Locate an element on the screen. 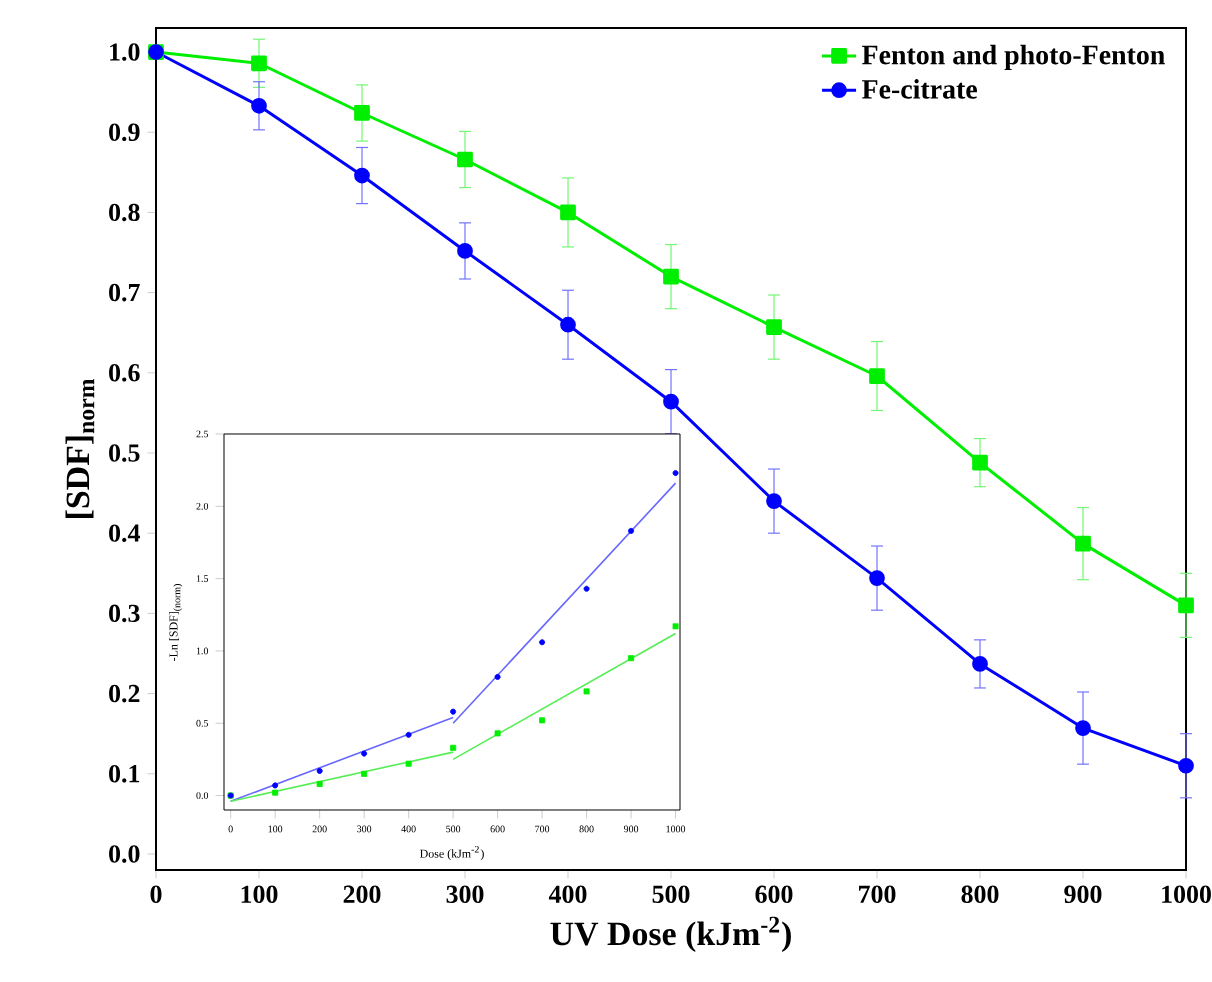  y-tick-label: 0.4 is located at coordinates (124, 533).